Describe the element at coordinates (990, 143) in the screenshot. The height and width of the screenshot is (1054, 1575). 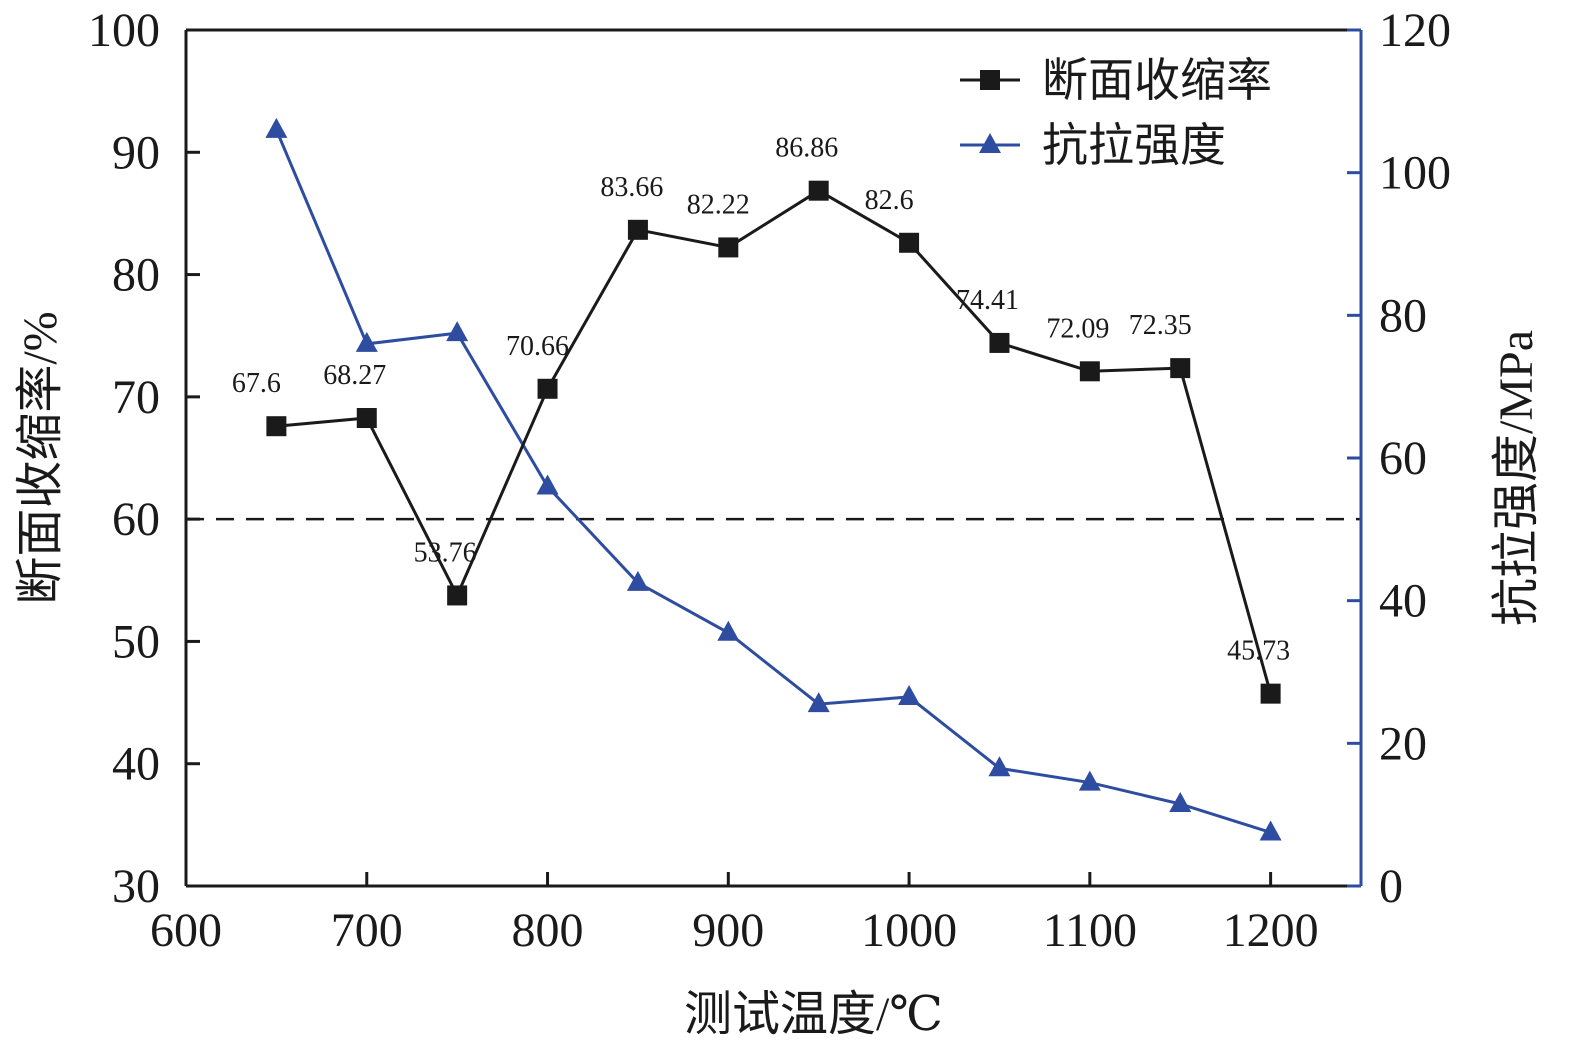
I see `legend-tensile-marker` at that location.